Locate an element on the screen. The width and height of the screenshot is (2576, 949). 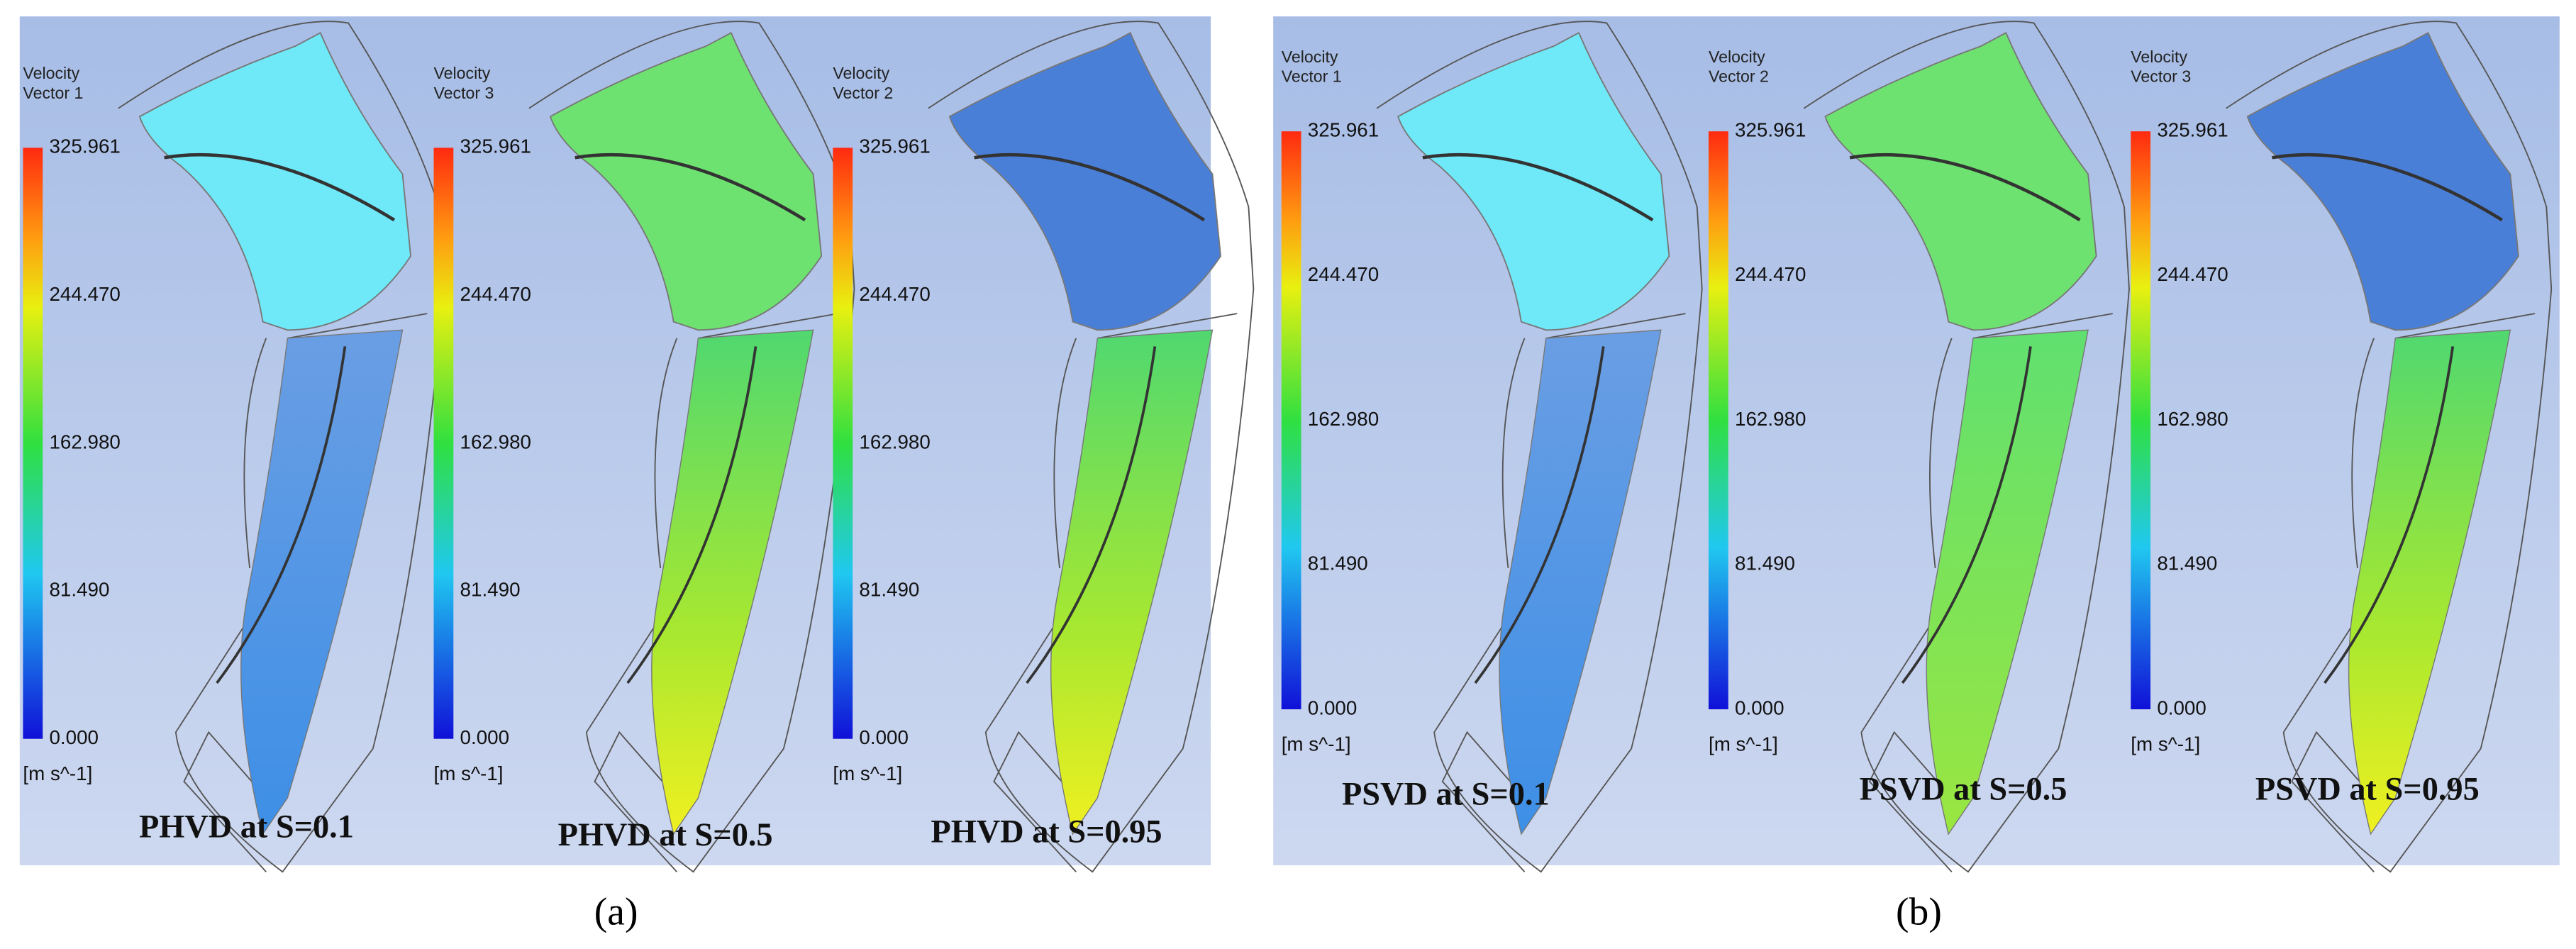
caption: PHVD at S=0.95 is located at coordinates (1046, 832).